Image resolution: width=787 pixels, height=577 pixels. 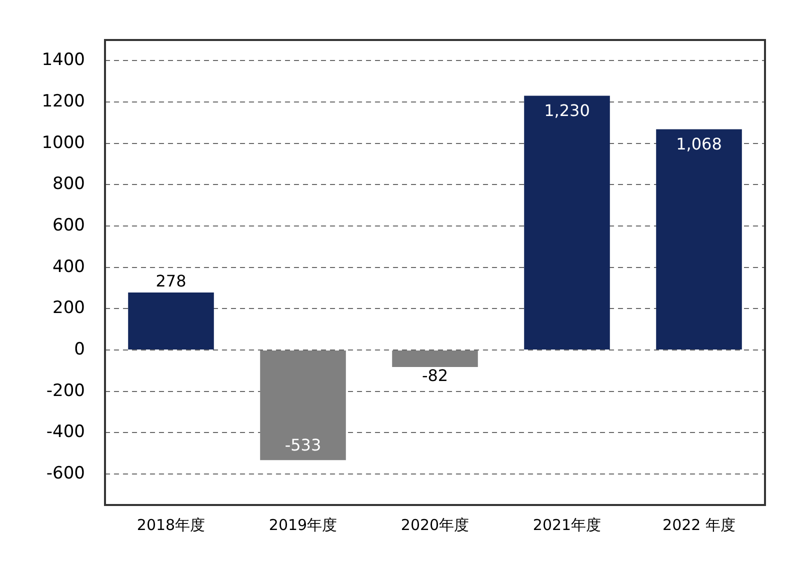 I want to click on y-tick-label: 1400, so click(x=63, y=60).